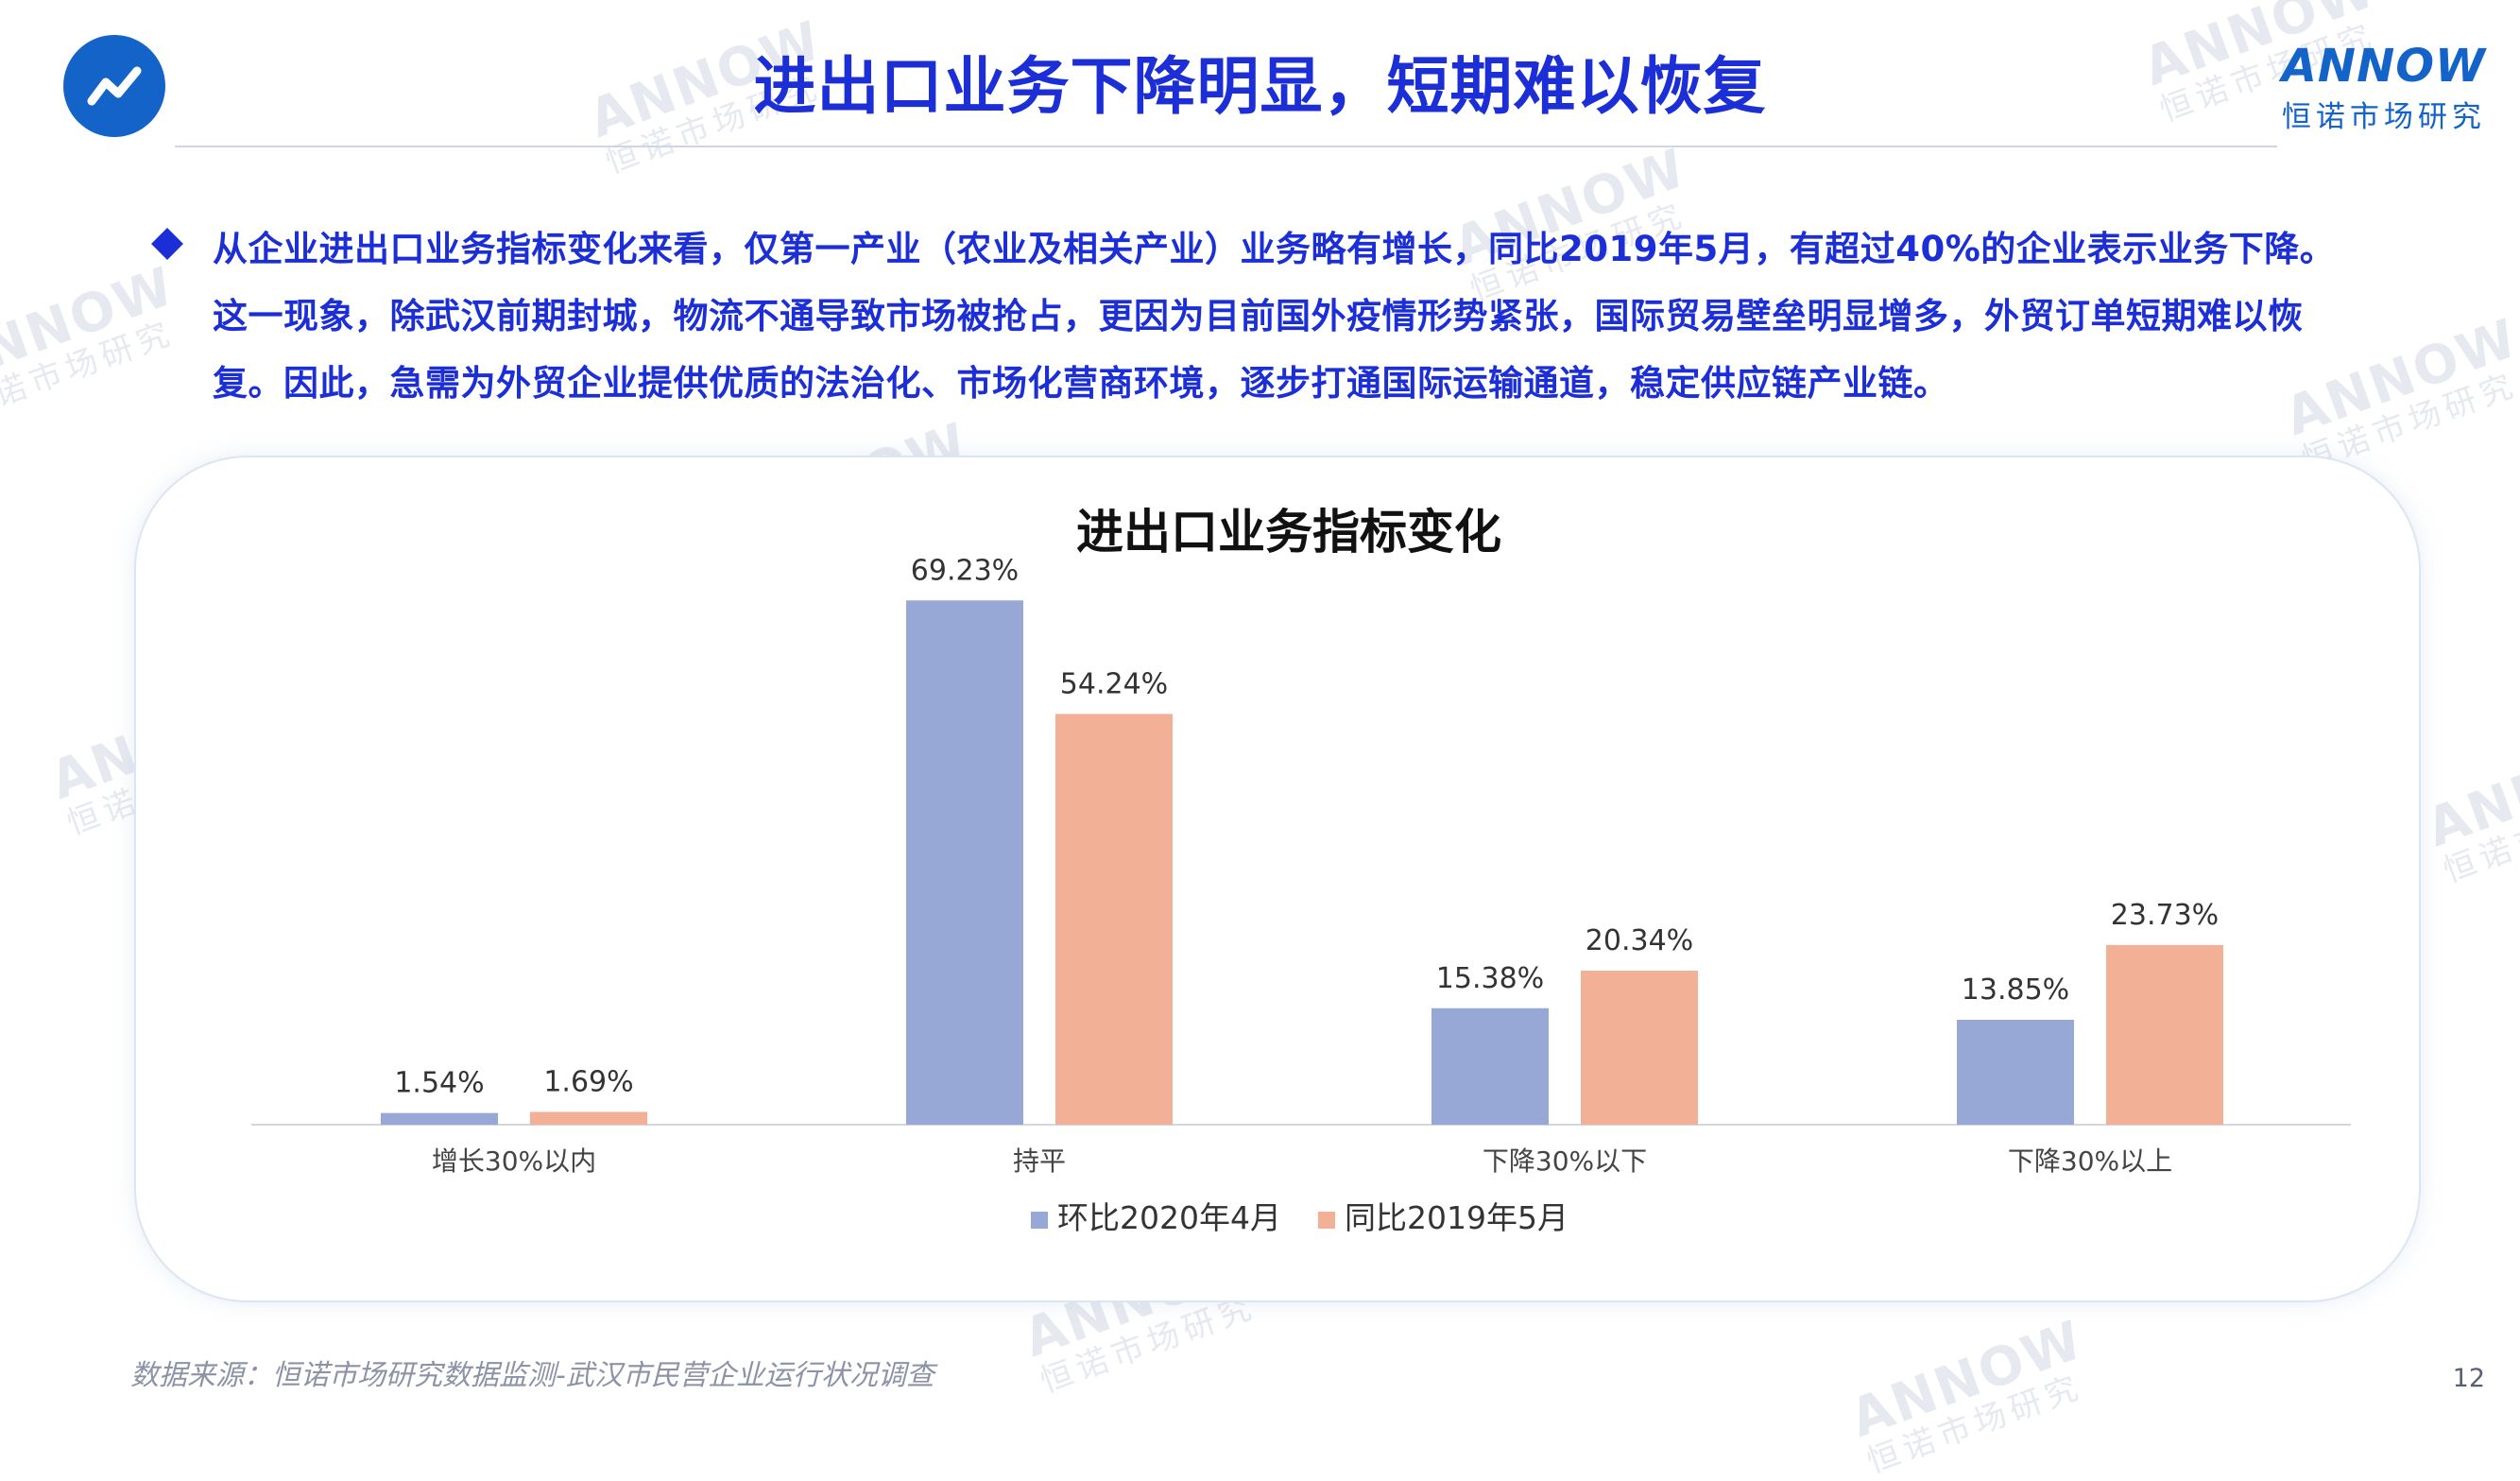 This screenshot has height=1481, width=2520. Describe the element at coordinates (1114, 683) in the screenshot. I see `data-label: 54.24%` at that location.